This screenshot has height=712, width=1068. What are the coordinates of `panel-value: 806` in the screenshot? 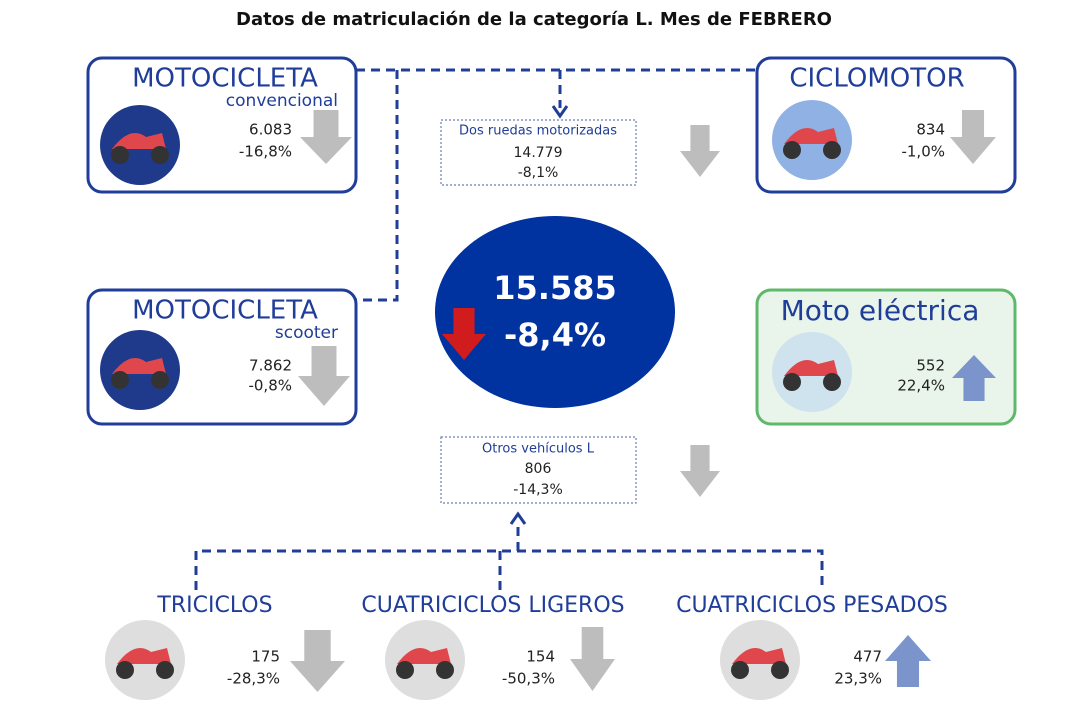 It's located at (538, 469).